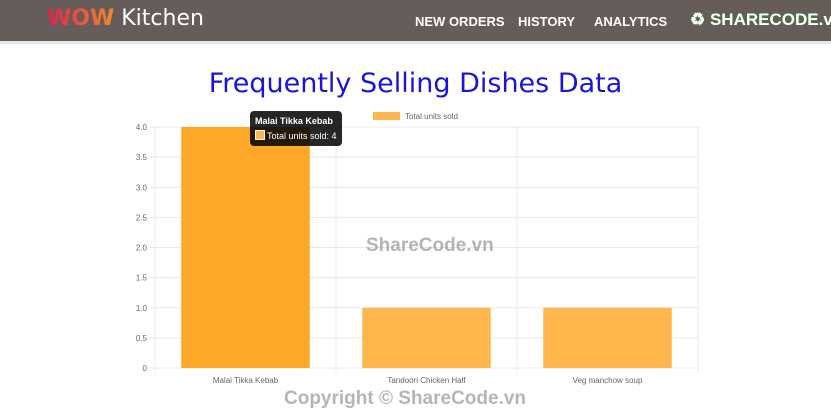 The width and height of the screenshot is (831, 410). Describe the element at coordinates (631, 21) in the screenshot. I see `nav-analytics: ANALYTICS` at that location.